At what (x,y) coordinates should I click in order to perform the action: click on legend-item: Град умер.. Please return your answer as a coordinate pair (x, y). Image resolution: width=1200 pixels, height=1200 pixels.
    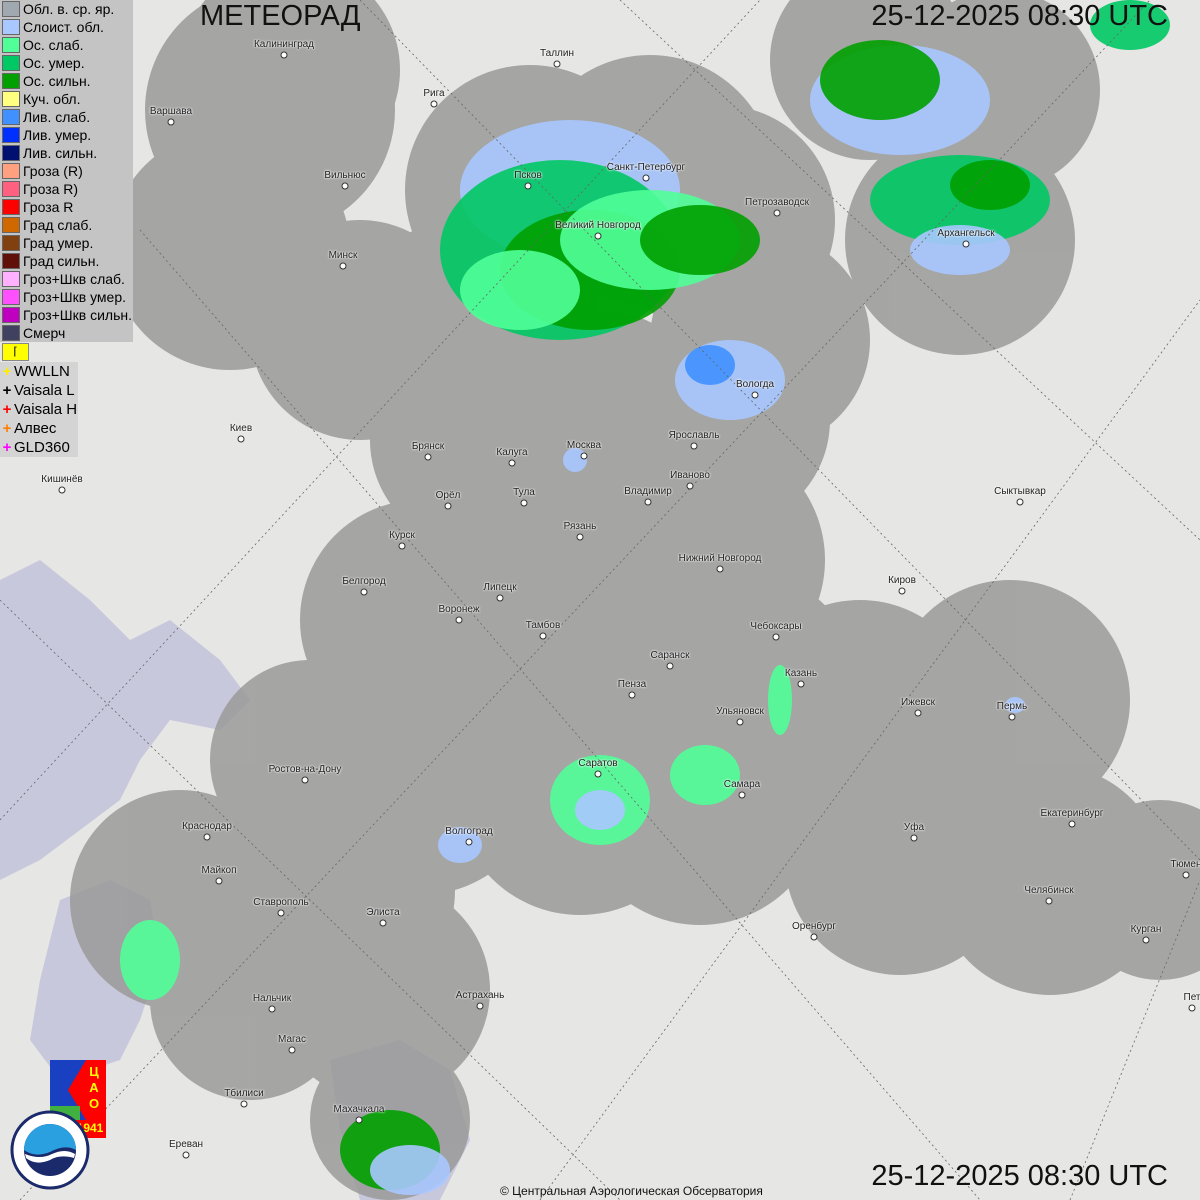
    Looking at the image, I should click on (66, 243).